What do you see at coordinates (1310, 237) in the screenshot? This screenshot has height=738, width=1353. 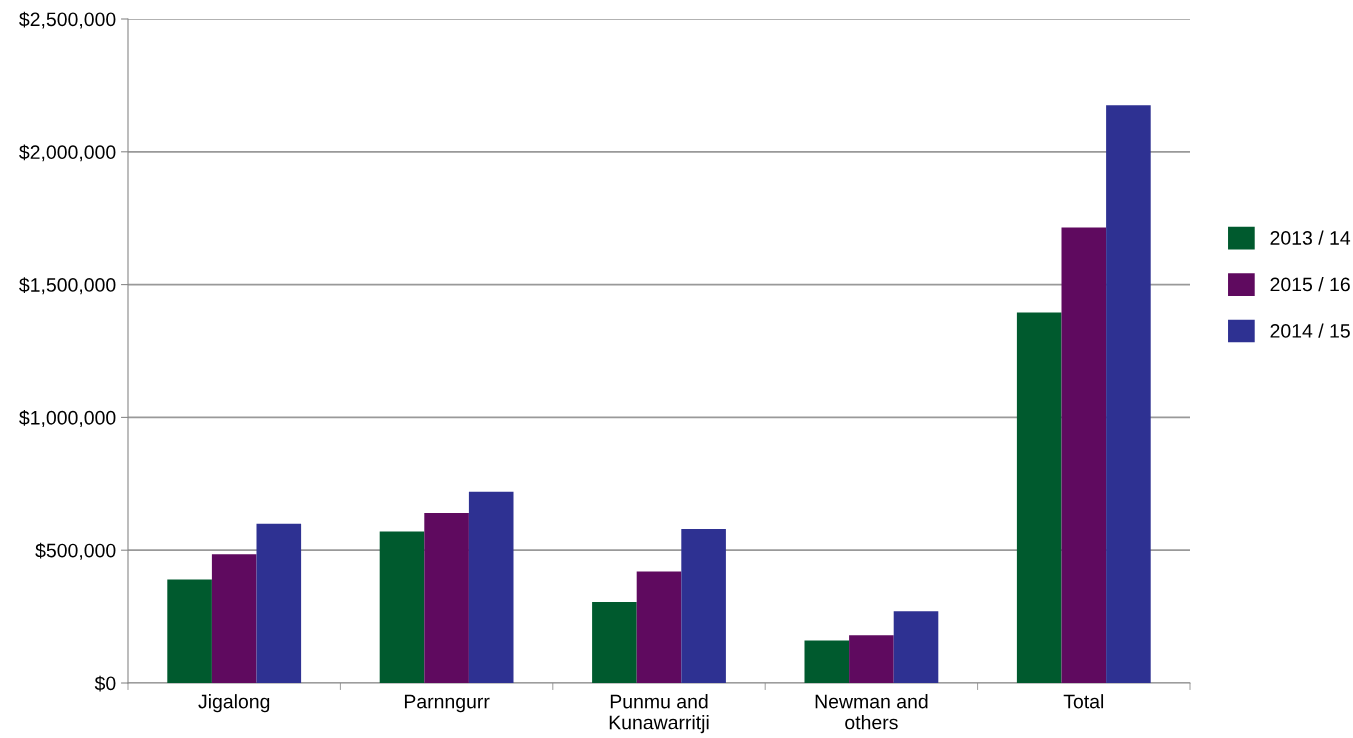 I see `legend-label: 2013 / 14` at bounding box center [1310, 237].